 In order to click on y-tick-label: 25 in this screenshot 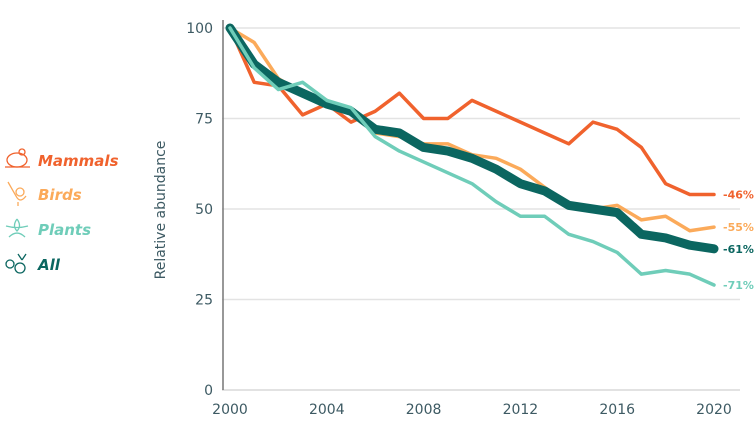, I will do `click(204, 301)`.